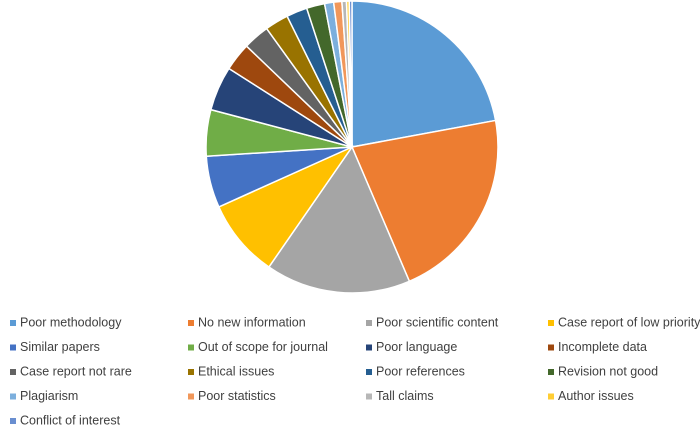 This screenshot has width=700, height=437. What do you see at coordinates (437, 322) in the screenshot?
I see `legend-label: Poor scientific content` at bounding box center [437, 322].